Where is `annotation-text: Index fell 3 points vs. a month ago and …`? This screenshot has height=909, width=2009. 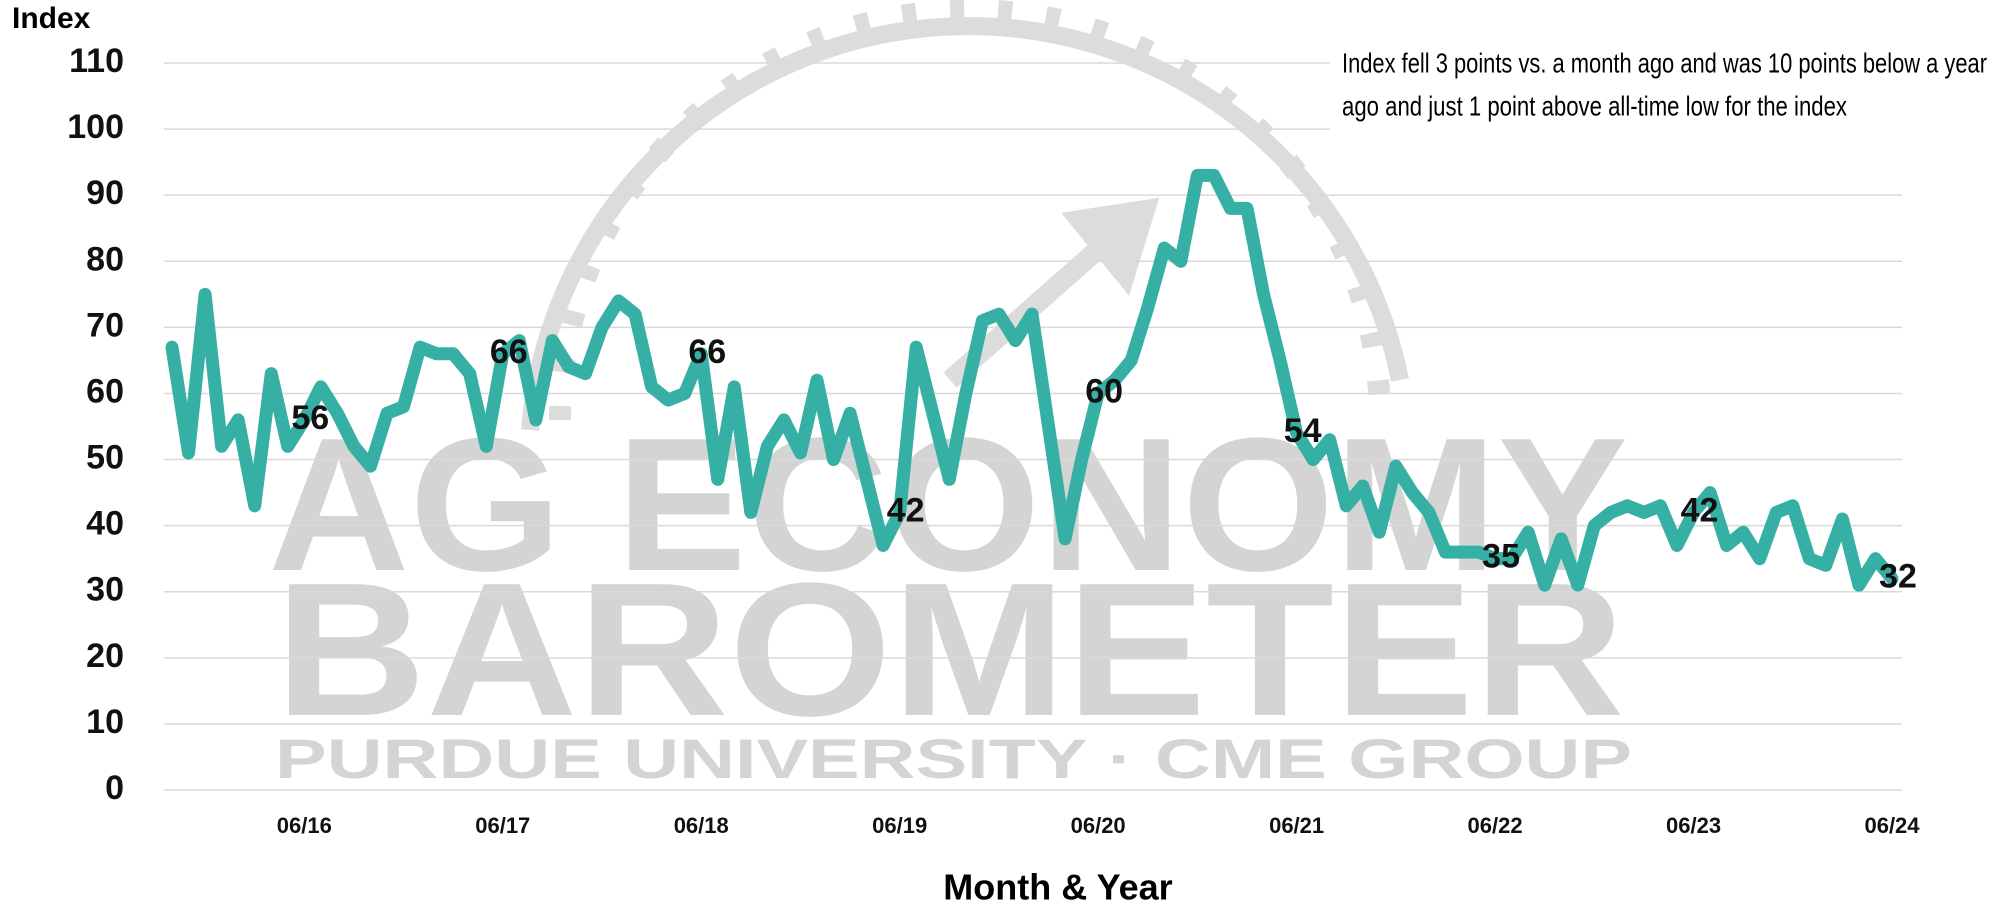 annotation-text: Index fell 3 points vs. a month ago and … is located at coordinates (1664, 62).